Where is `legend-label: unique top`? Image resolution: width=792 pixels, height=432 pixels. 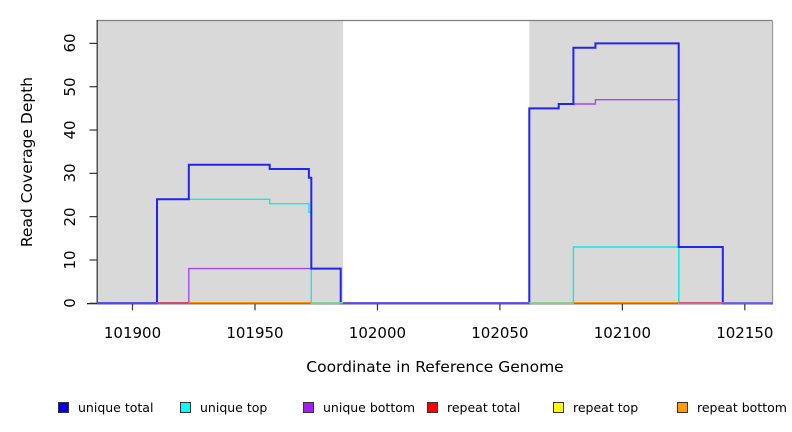
legend-label: unique top is located at coordinates (234, 407).